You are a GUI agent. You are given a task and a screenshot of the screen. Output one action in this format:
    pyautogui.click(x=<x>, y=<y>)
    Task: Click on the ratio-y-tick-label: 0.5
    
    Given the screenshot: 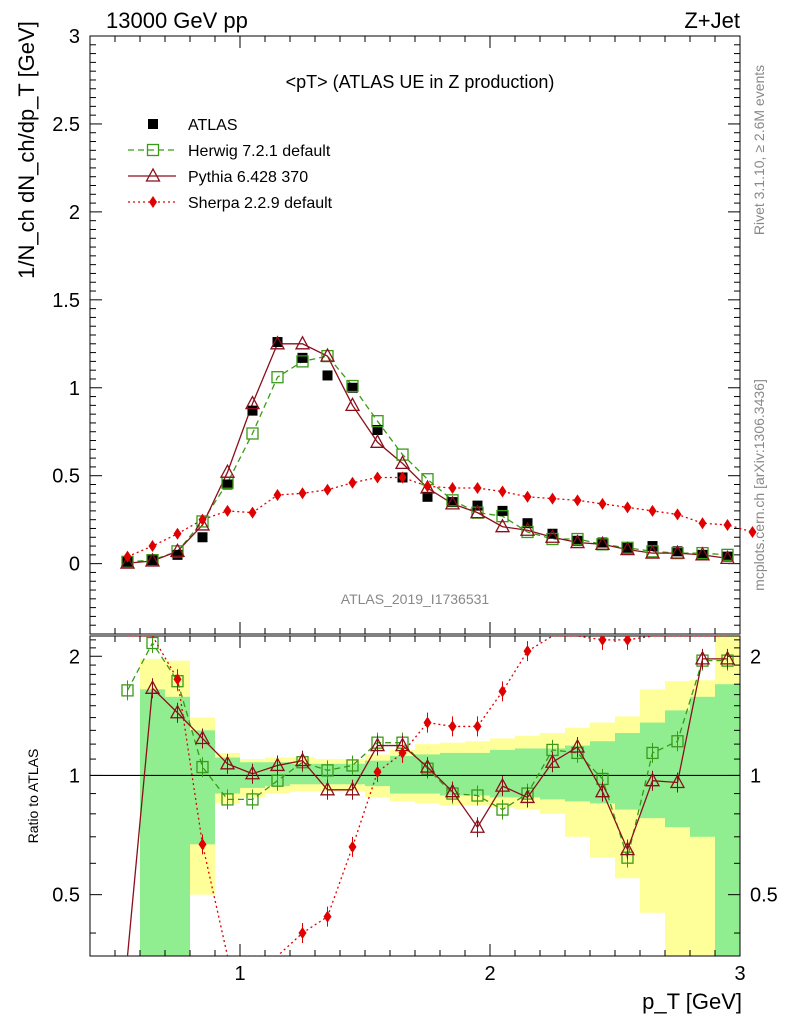 What is the action you would take?
    pyautogui.click(x=66, y=896)
    